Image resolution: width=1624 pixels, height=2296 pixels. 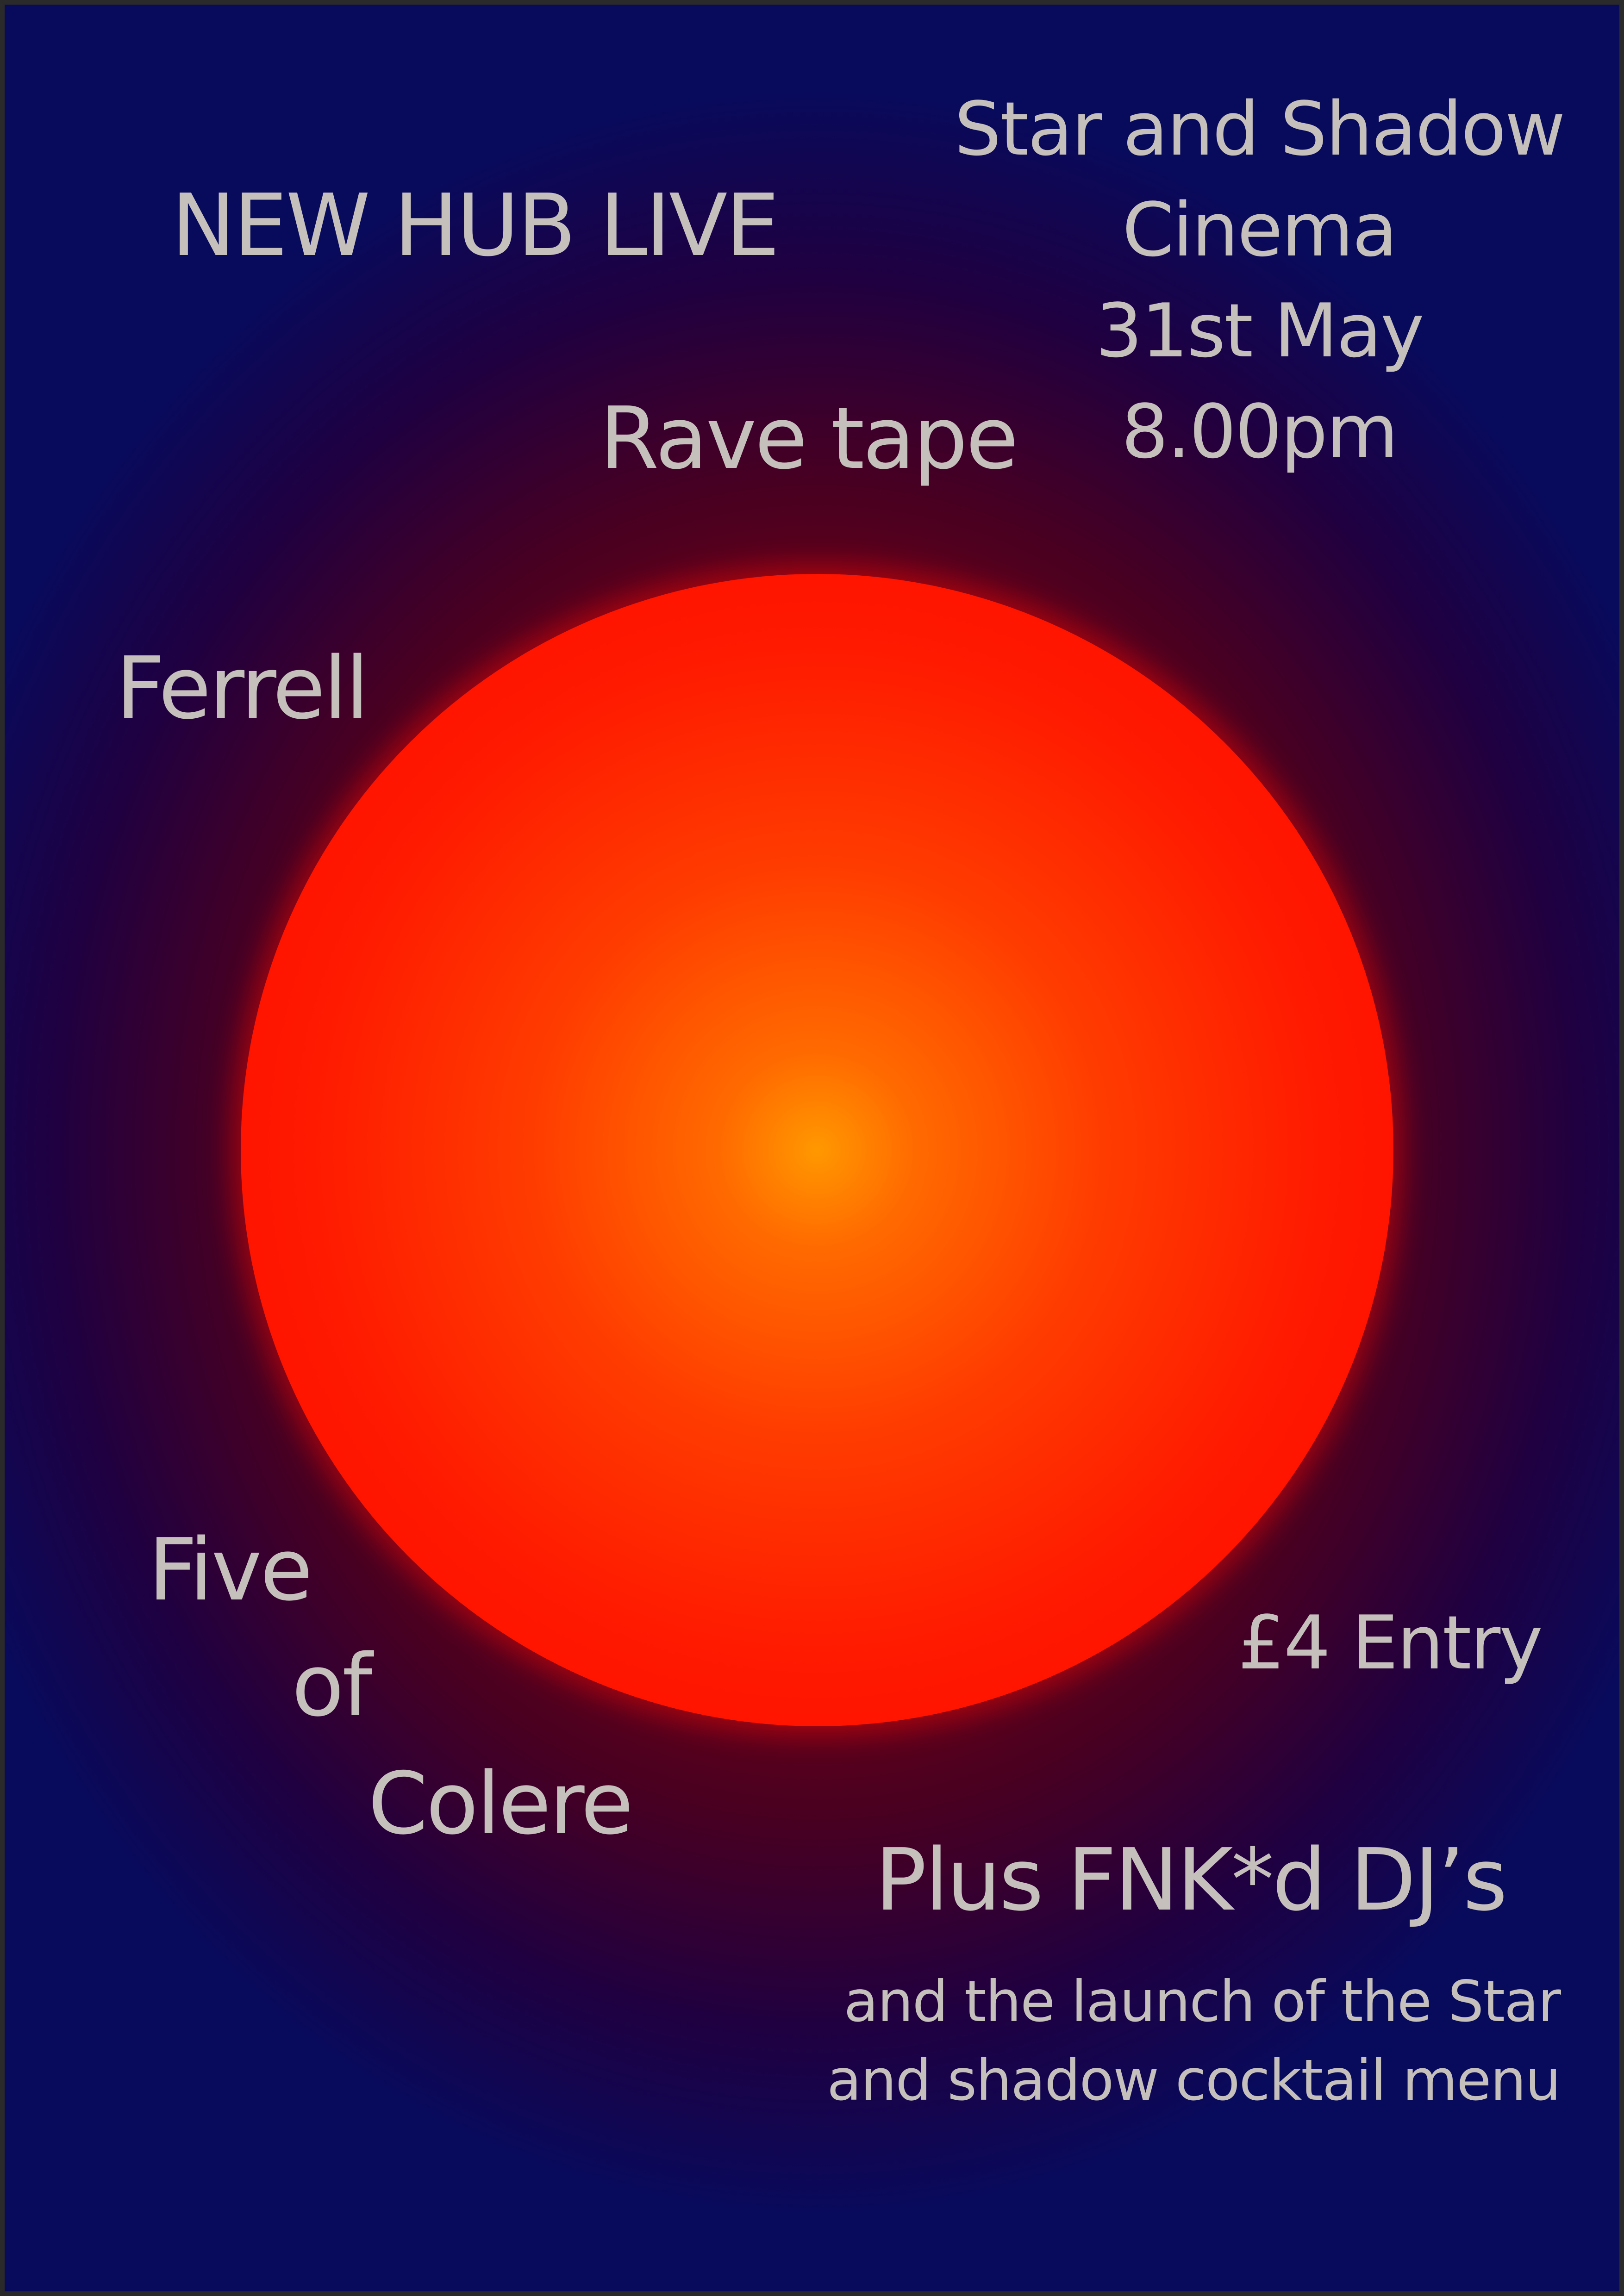 I want to click on launch-line: and the launch of the Star, so click(x=1202, y=2002).